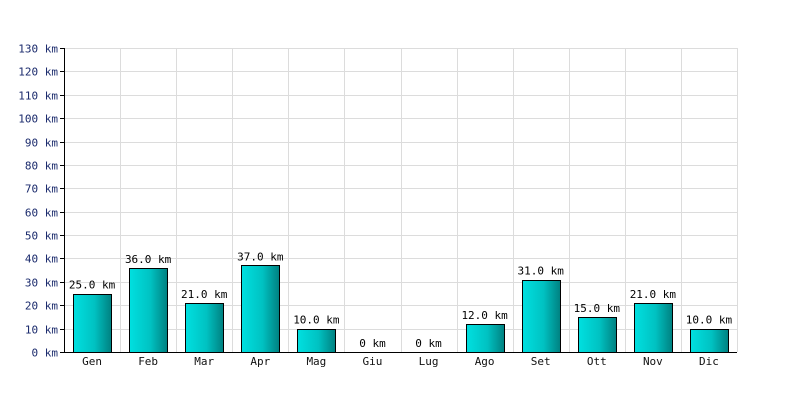 The image size is (800, 400). What do you see at coordinates (400, 361) in the screenshot?
I see `x-axis-category-labels: Gen Feb Mar Apr Mag Giu Lug Ago Set Ott Nov Dic` at bounding box center [400, 361].